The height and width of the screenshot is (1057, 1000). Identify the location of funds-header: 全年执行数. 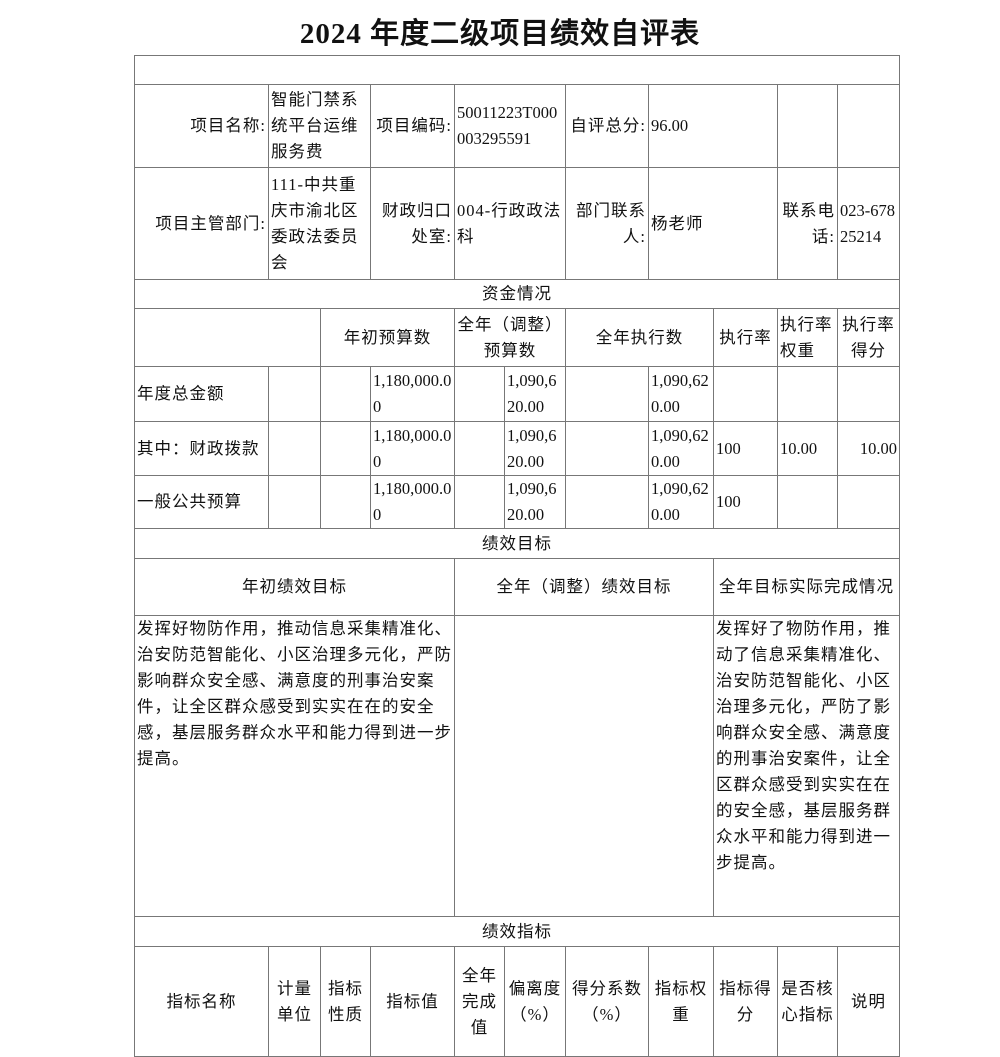
(639, 337).